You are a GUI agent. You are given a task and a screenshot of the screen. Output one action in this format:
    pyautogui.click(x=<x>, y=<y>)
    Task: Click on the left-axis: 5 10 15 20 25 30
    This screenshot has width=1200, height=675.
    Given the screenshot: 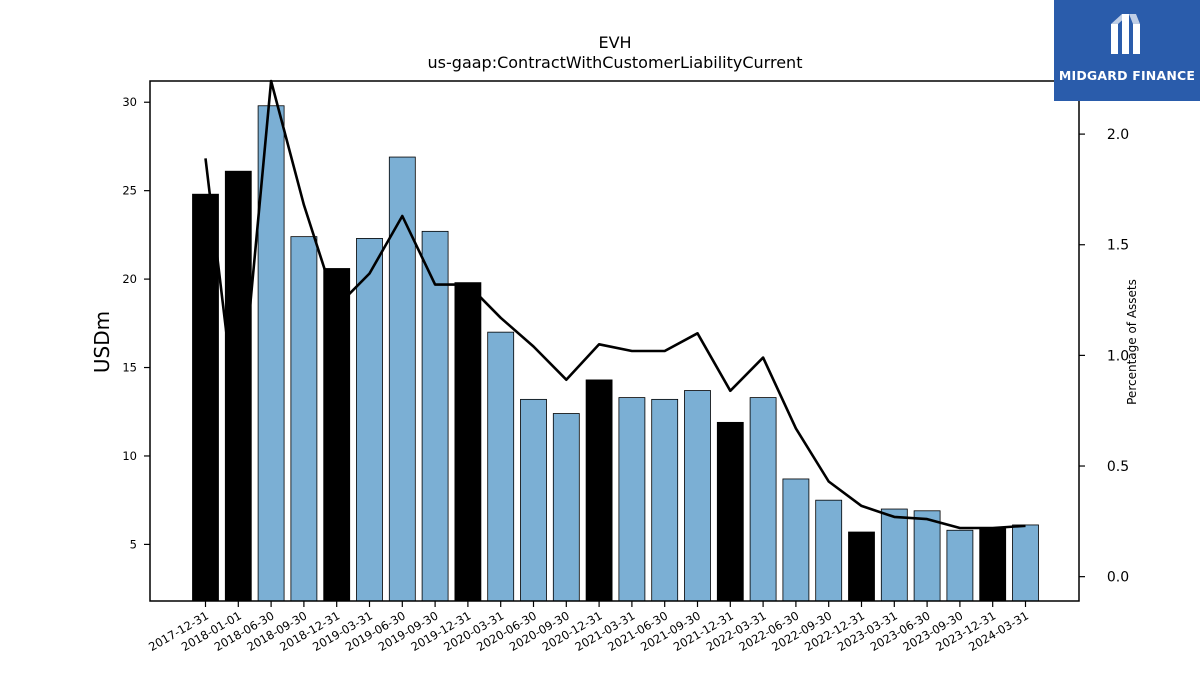 What is the action you would take?
    pyautogui.click(x=136, y=323)
    